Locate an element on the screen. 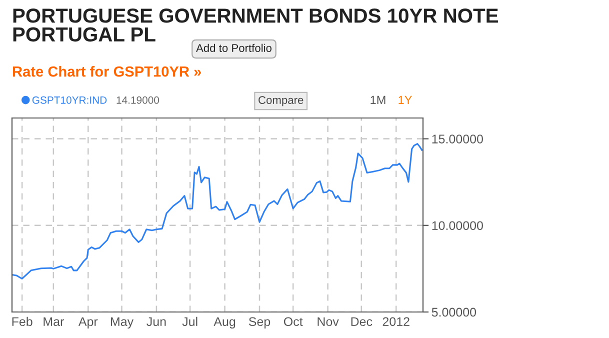 The height and width of the screenshot is (338, 609). x-tick-label: Jun is located at coordinates (156, 321).